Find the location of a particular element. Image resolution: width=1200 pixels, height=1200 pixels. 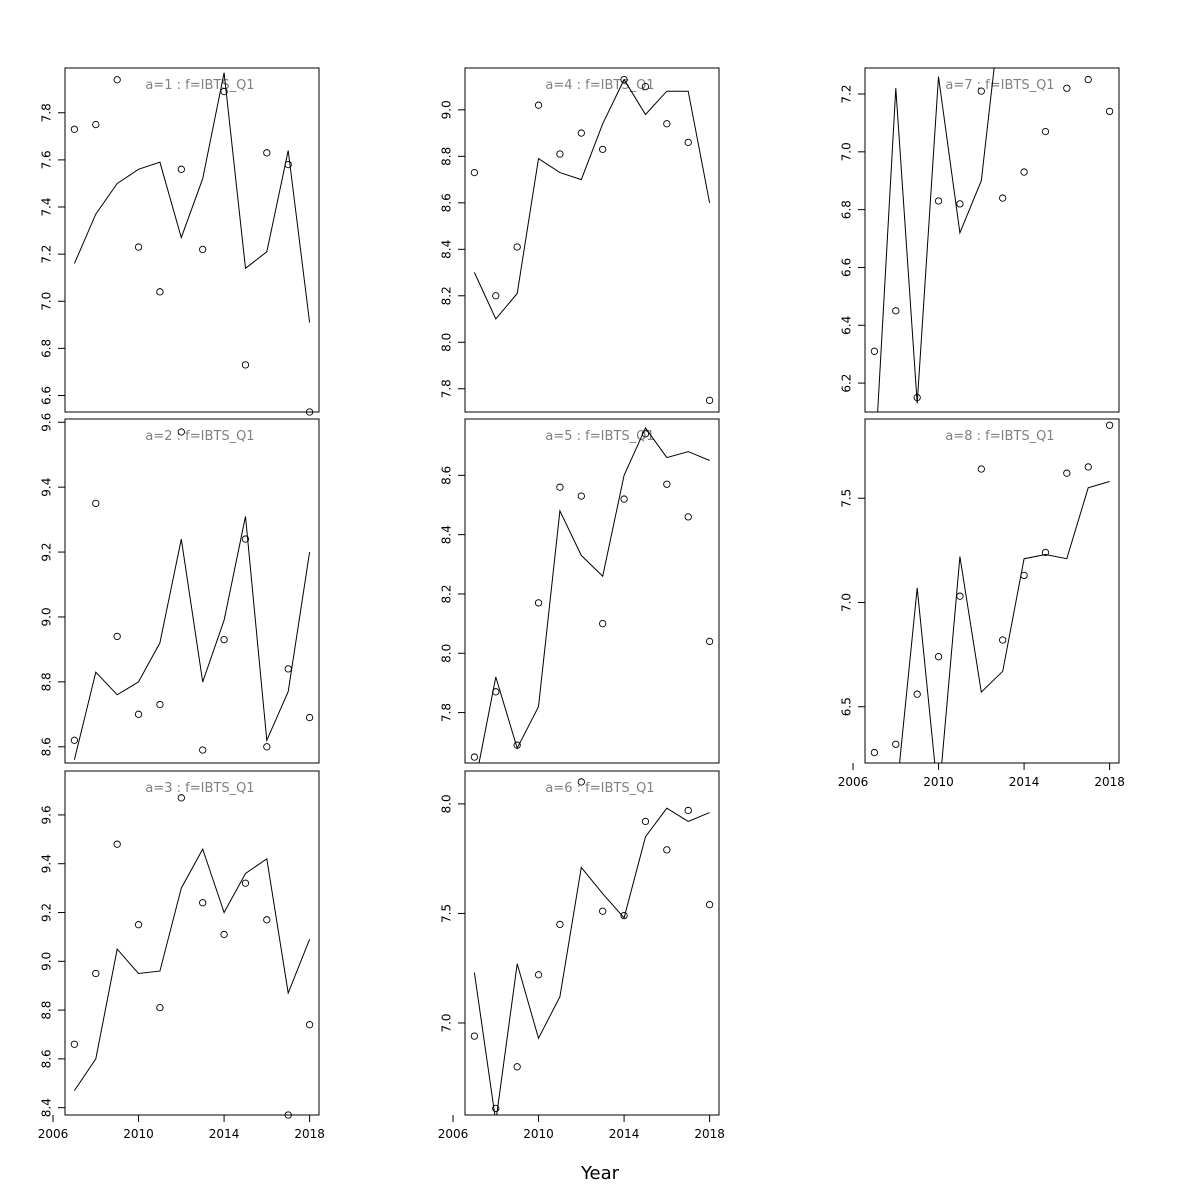

panel-a1: a=1 : f=IBTS_Q1 6.6 6.8 7.0 7.2 7.4 7.6 7.8 is located at coordinates (180, 241).